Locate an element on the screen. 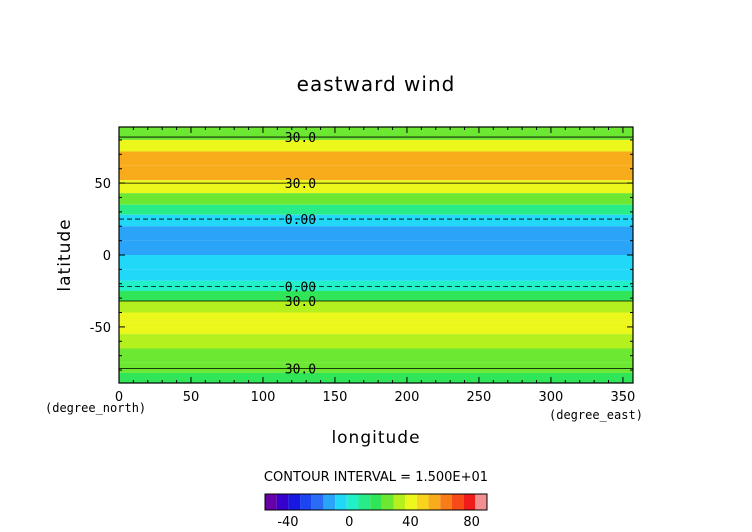 Image resolution: width=752 pixels, height=532 pixels. x-tick-label: 250 is located at coordinates (479, 397).